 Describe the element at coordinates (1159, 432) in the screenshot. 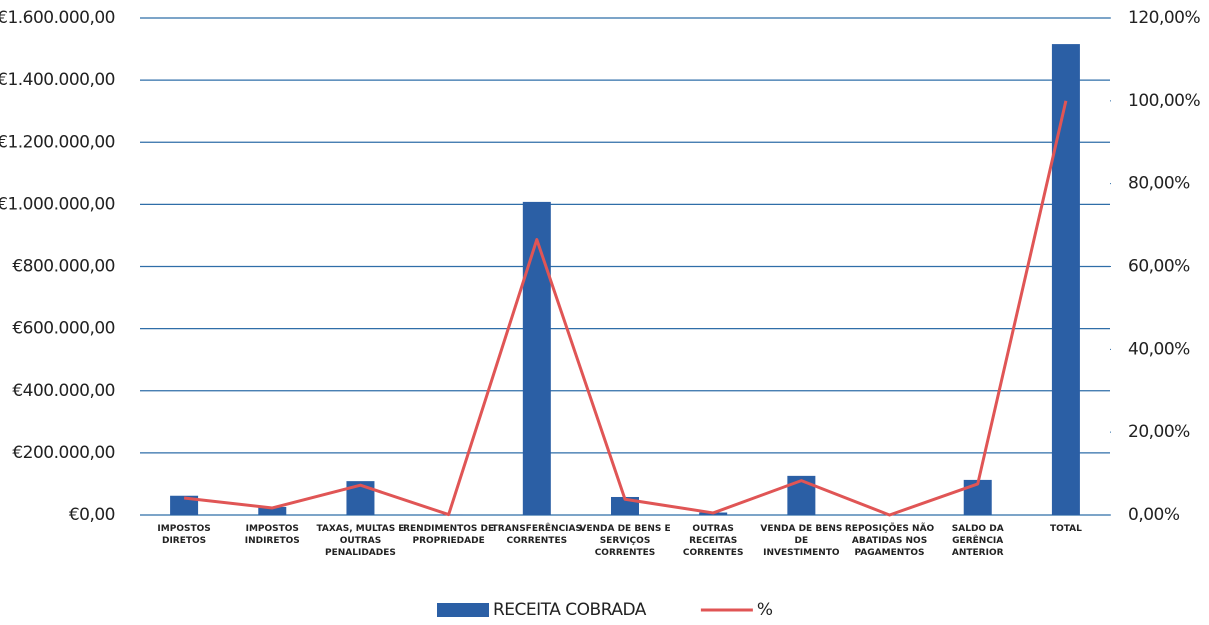

I see `y2-tick-label: 20,00%` at that location.